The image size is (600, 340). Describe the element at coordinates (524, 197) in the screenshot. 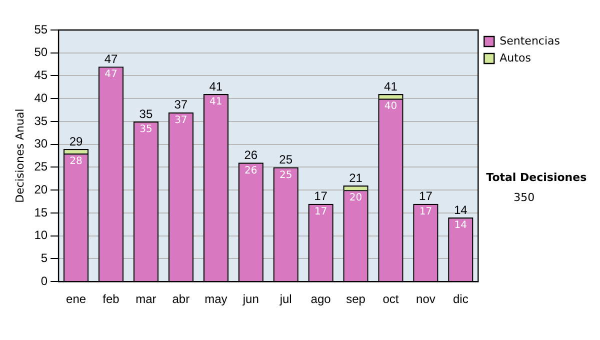

I see `text: 350` at that location.